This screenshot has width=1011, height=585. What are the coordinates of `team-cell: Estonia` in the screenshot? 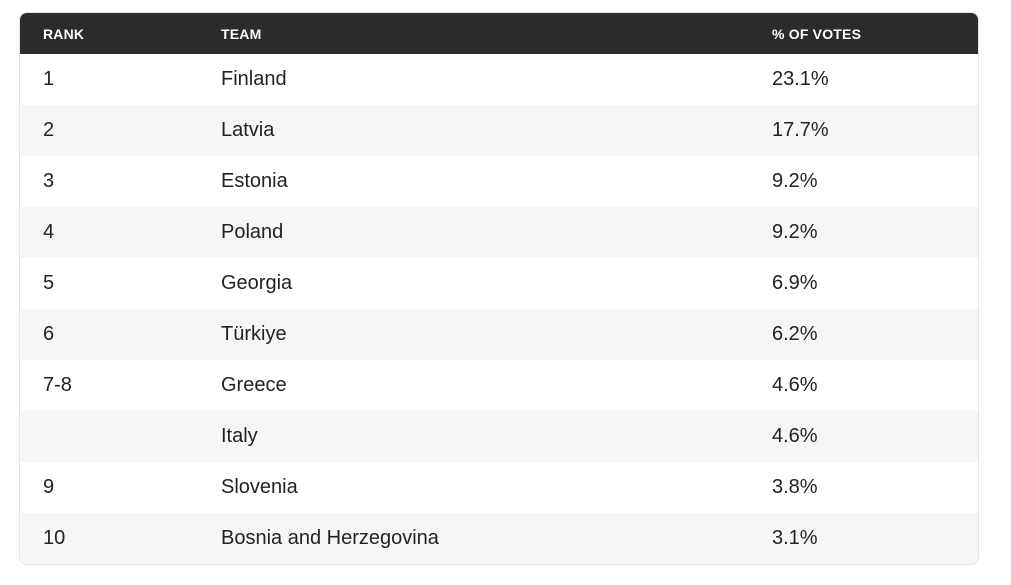 It's located at (254, 181).